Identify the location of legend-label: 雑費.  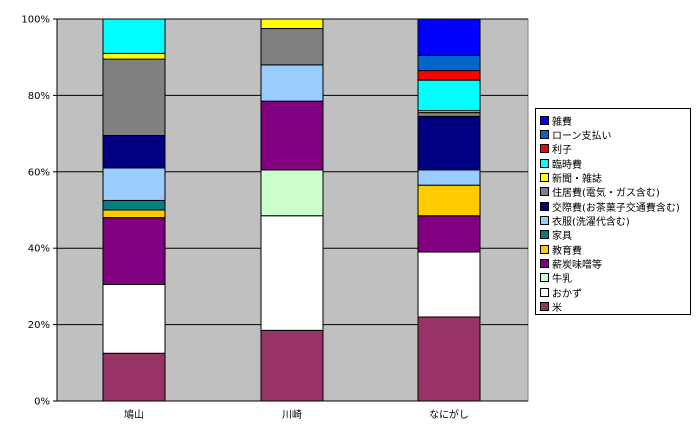
(562, 122).